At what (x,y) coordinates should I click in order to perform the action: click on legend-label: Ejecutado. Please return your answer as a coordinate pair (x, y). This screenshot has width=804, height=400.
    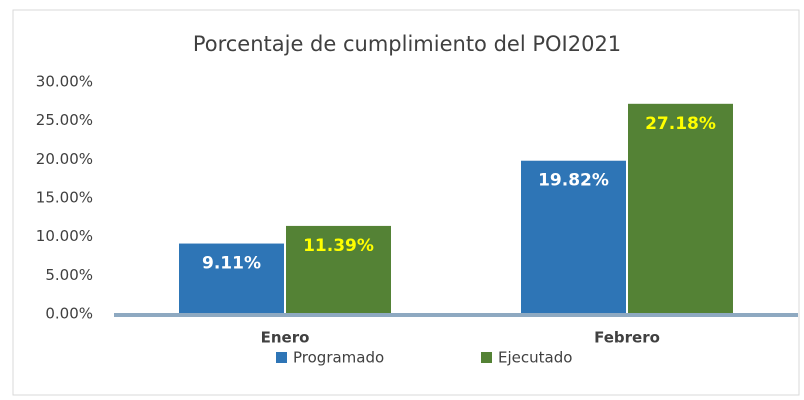
    Looking at the image, I should click on (535, 358).